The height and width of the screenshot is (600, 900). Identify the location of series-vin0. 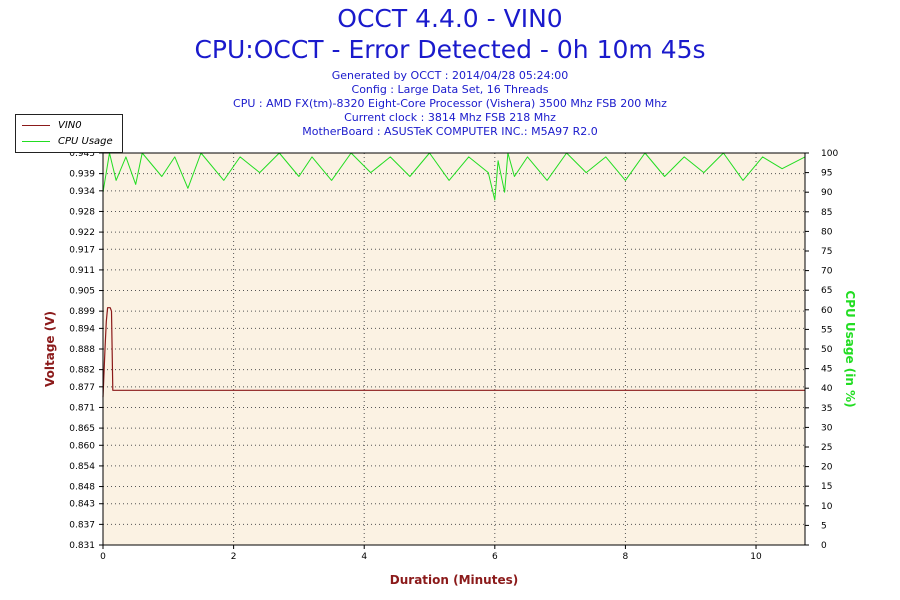
(453, 352).